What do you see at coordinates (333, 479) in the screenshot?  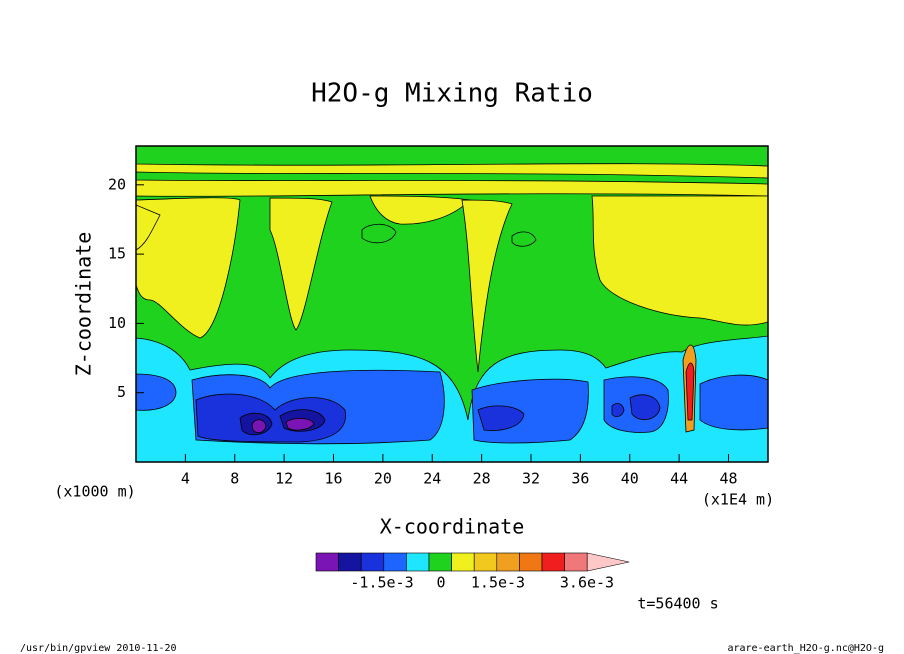 I see `x-tick-label: 16` at bounding box center [333, 479].